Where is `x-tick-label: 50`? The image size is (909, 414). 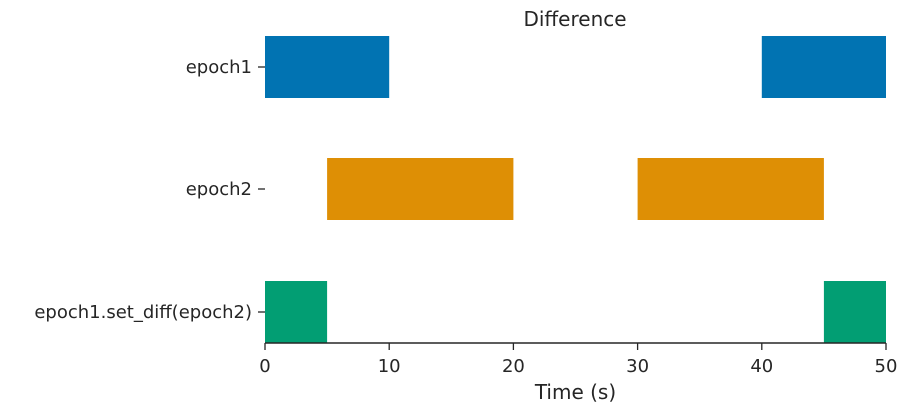
x-tick-label: 50 is located at coordinates (886, 366).